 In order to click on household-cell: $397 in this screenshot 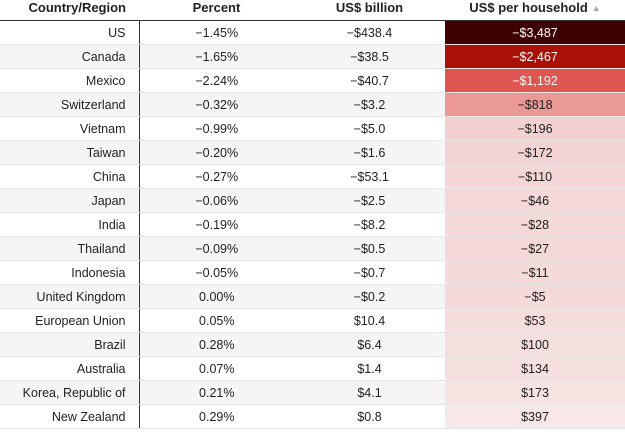, I will do `click(535, 416)`.